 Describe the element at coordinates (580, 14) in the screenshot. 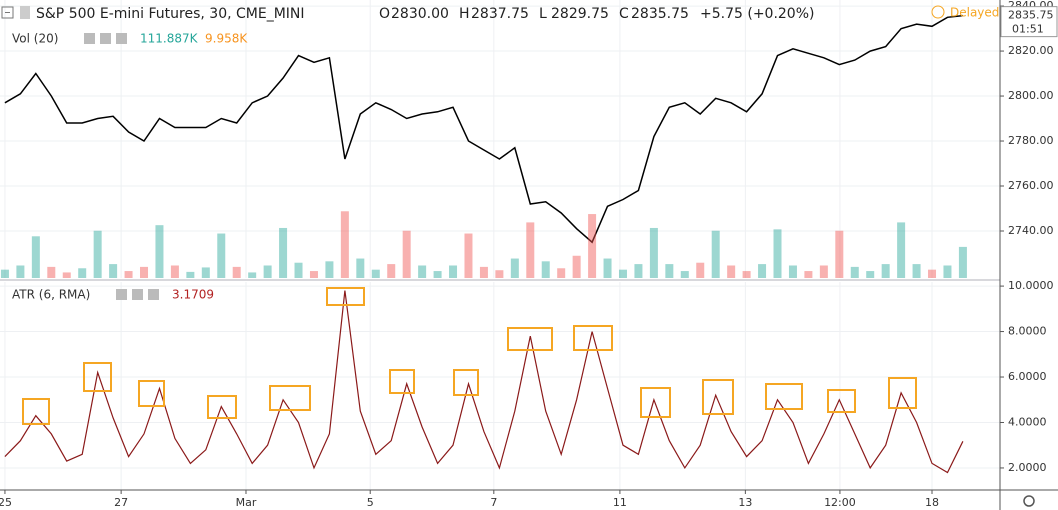

I see `ohlc-value: 2829.75` at that location.